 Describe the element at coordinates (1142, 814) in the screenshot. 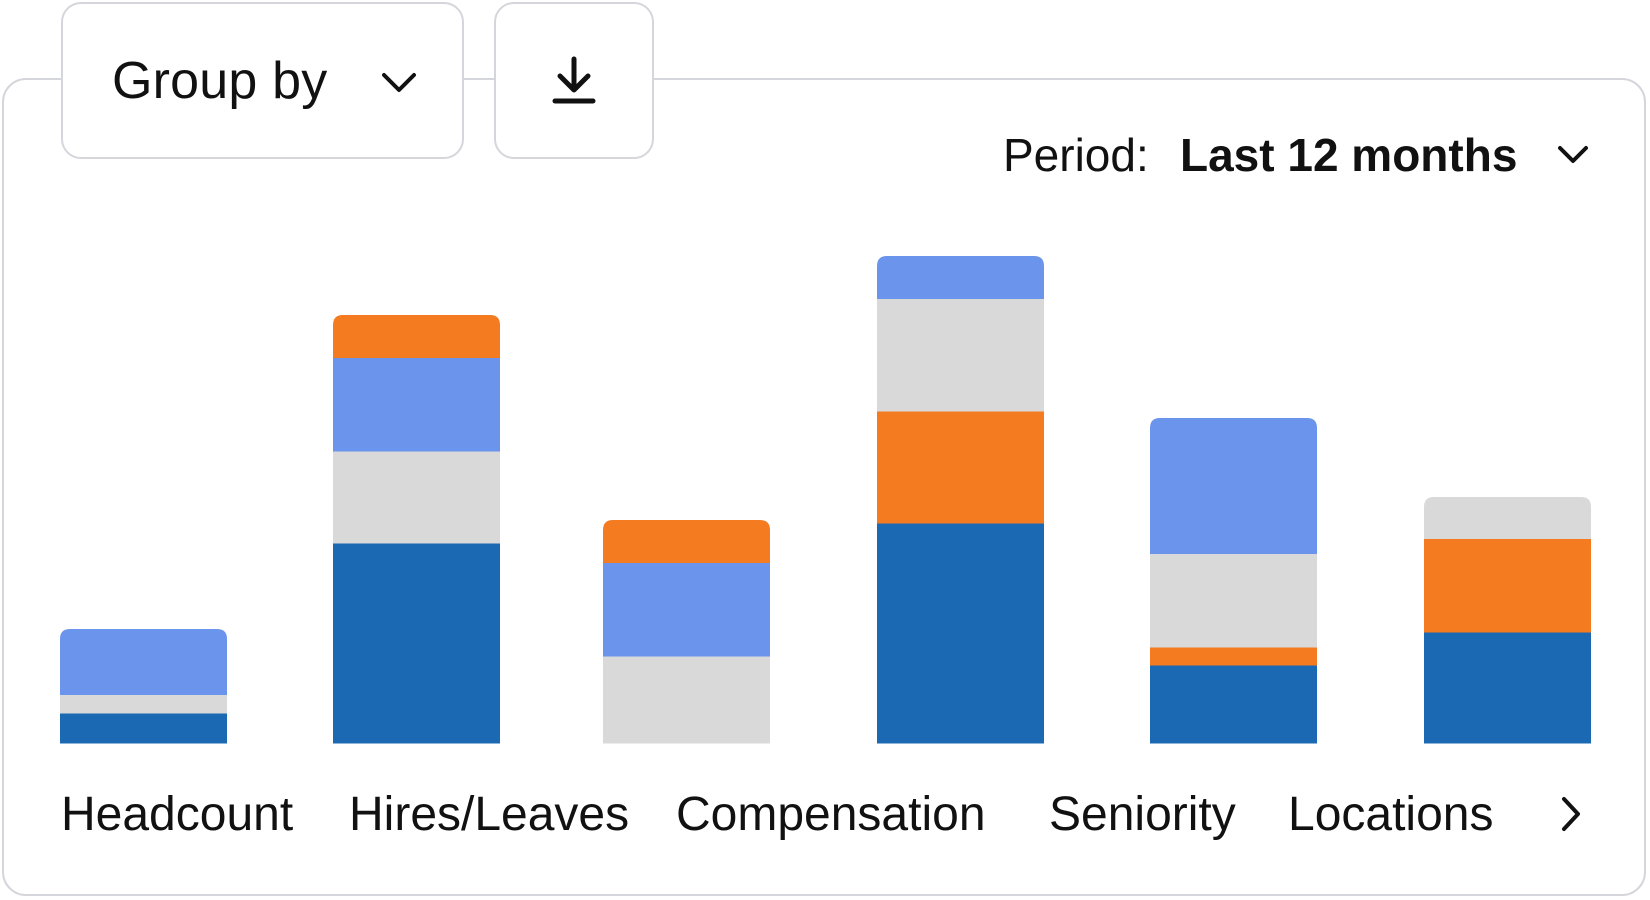

I see `category-label-seniority: Seniority` at that location.